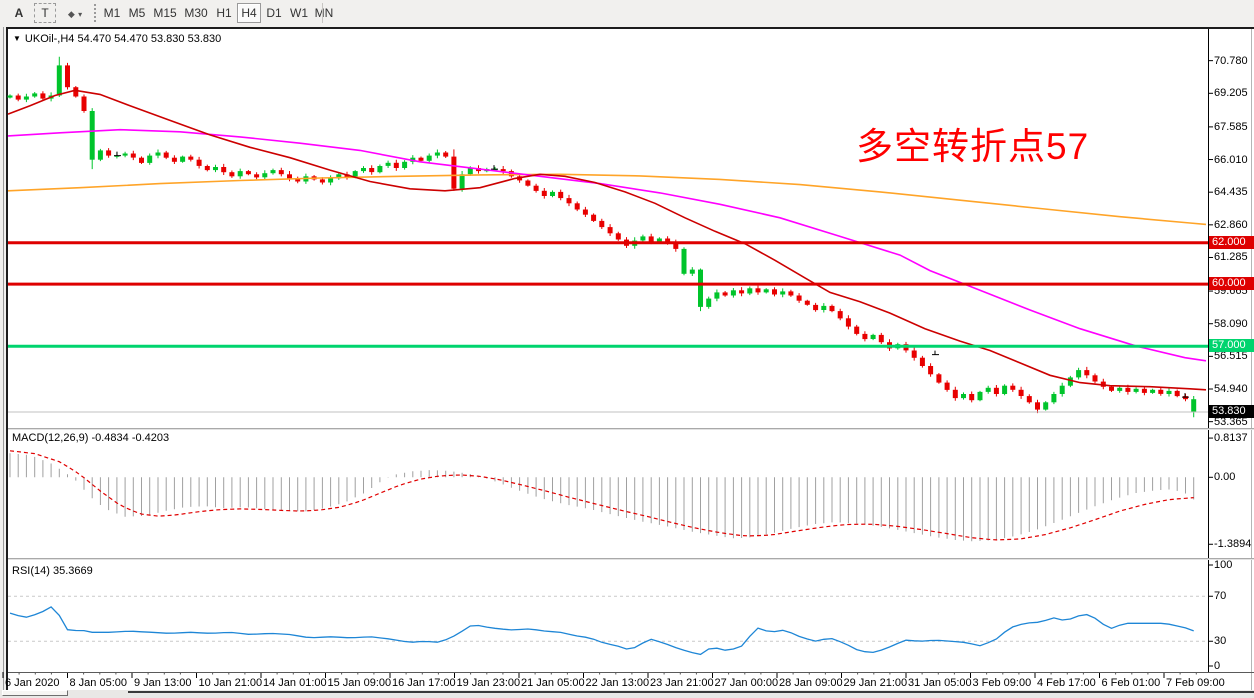 The image size is (1254, 698). I want to click on price-axis-label: 67.585, so click(1231, 126).